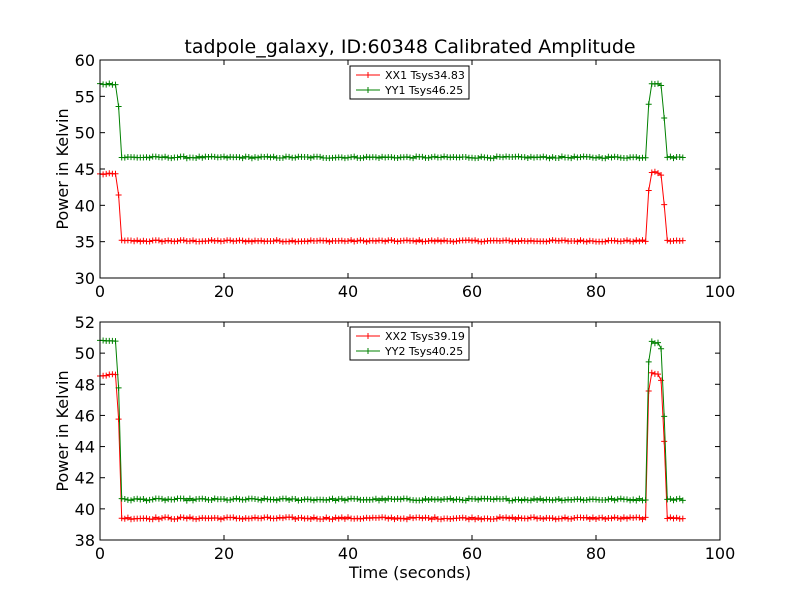 This screenshot has width=800, height=600. What do you see at coordinates (85, 242) in the screenshot?
I see `y-tick-label: 35` at bounding box center [85, 242].